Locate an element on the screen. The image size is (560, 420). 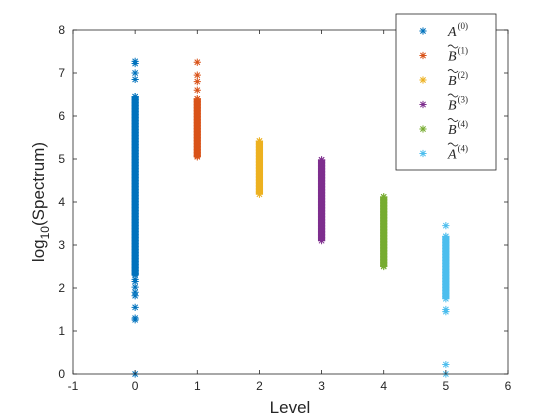
legend-label-superscript: (1) is located at coordinates (463, 51).